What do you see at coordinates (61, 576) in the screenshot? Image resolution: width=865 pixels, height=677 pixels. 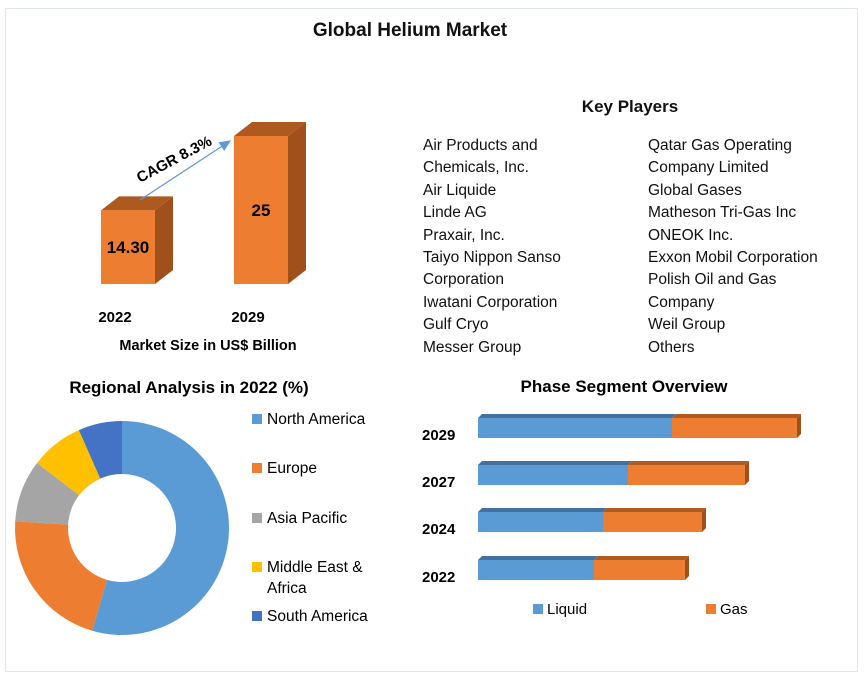 I see `donut-slice-europe` at bounding box center [61, 576].